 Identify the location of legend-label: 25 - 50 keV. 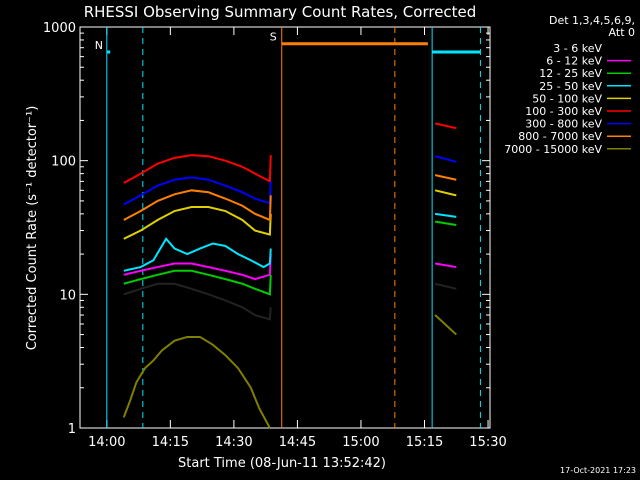
(570, 86).